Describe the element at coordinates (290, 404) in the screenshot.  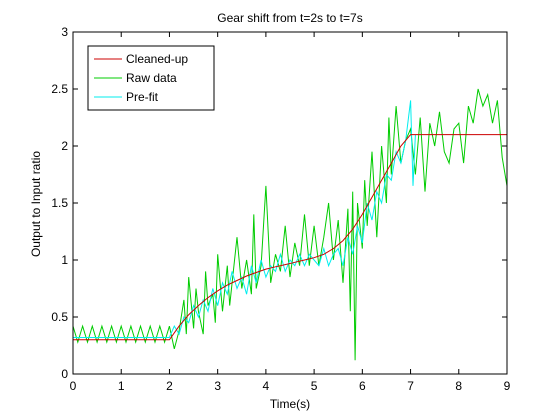
I see `x-axis-label: Time(s)` at that location.